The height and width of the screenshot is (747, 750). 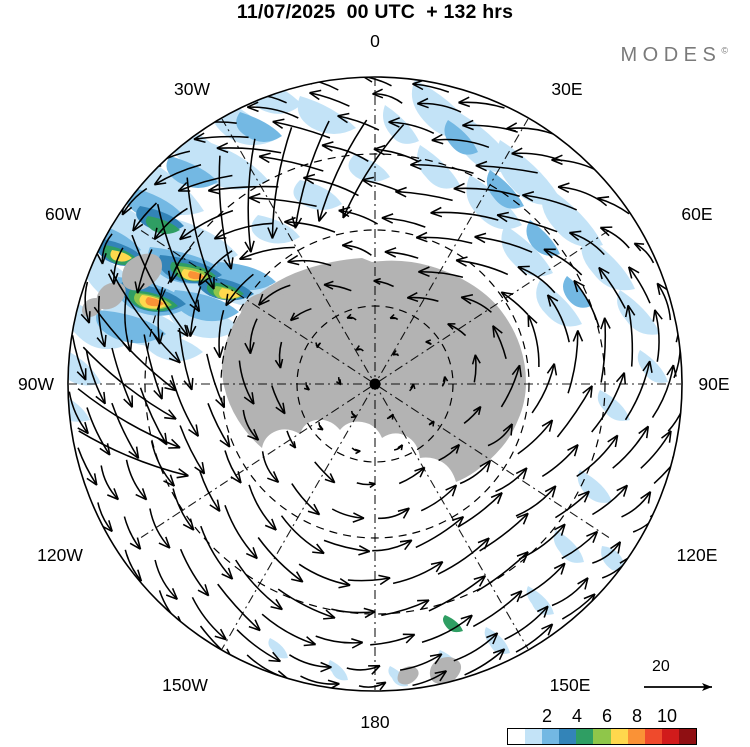 I want to click on vector-scale-key: 20, so click(x=683, y=679).